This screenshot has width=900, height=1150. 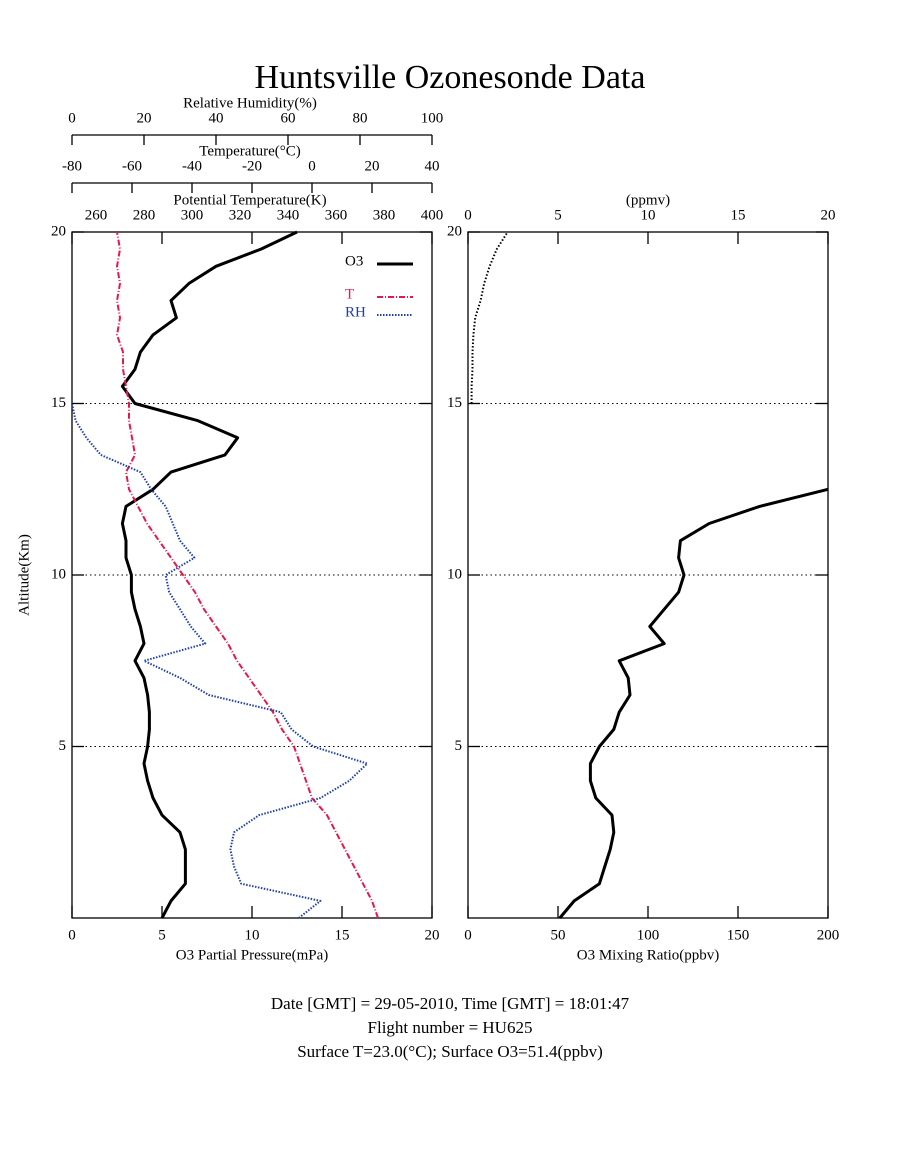 What do you see at coordinates (162, 935) in the screenshot?
I see `x-tick-label: 5` at bounding box center [162, 935].